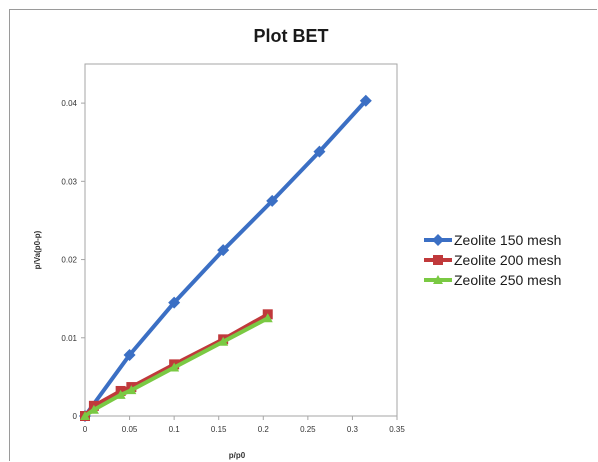 Image resolution: width=598 pixels, height=462 pixels. What do you see at coordinates (75, 416) in the screenshot?
I see `y-tick-label: 0` at bounding box center [75, 416].